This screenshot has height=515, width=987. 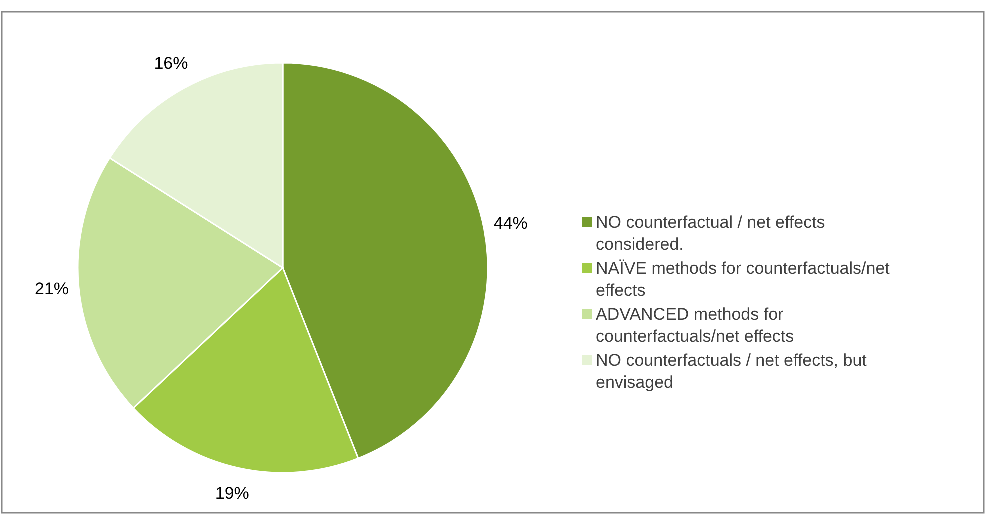 I want to click on data-label: 16%, so click(x=171, y=64).